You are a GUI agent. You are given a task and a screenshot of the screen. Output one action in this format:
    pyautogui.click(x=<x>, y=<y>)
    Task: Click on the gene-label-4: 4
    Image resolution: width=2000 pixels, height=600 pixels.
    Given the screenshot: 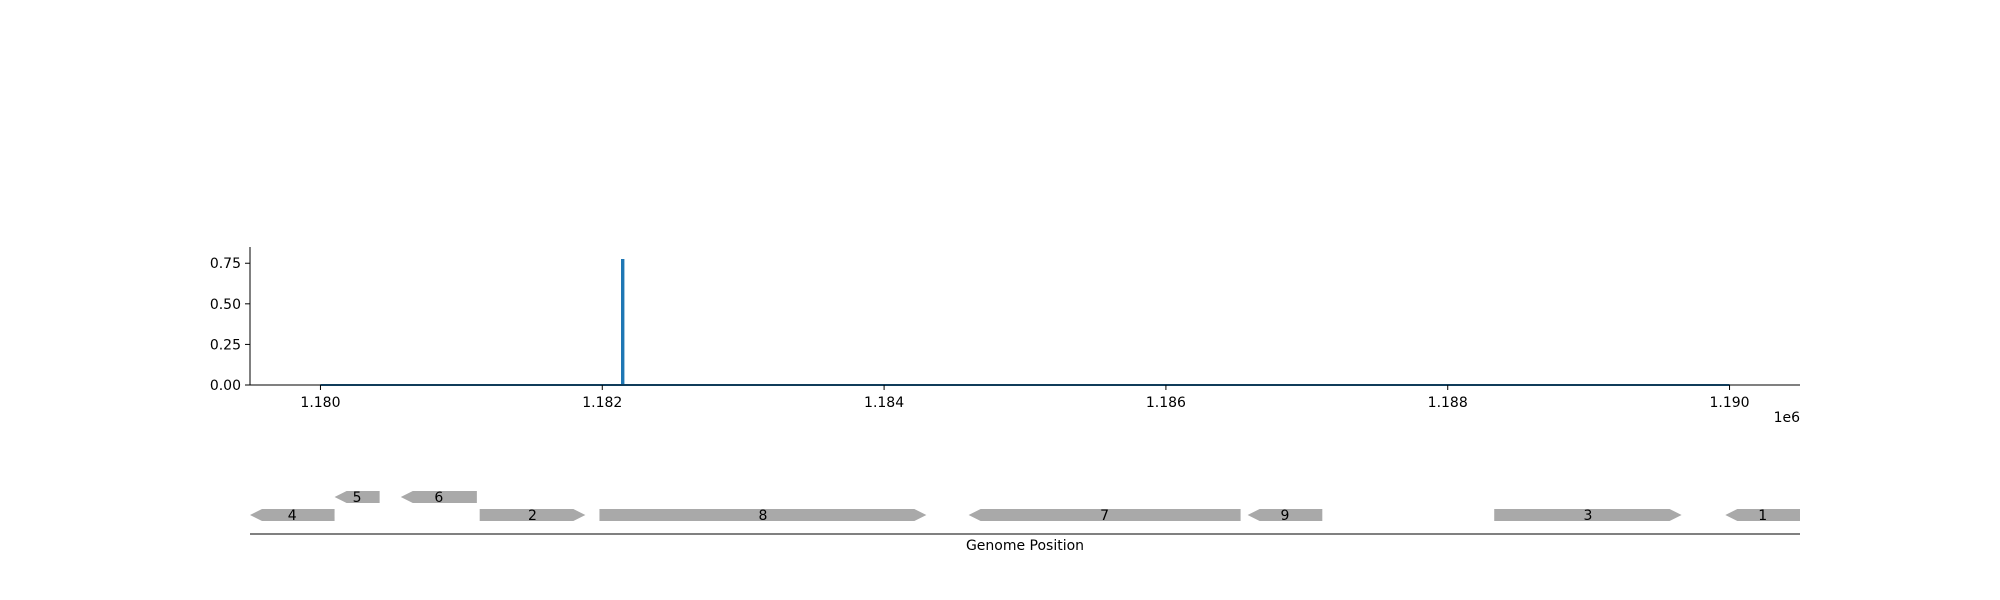 What is the action you would take?
    pyautogui.click(x=292, y=516)
    